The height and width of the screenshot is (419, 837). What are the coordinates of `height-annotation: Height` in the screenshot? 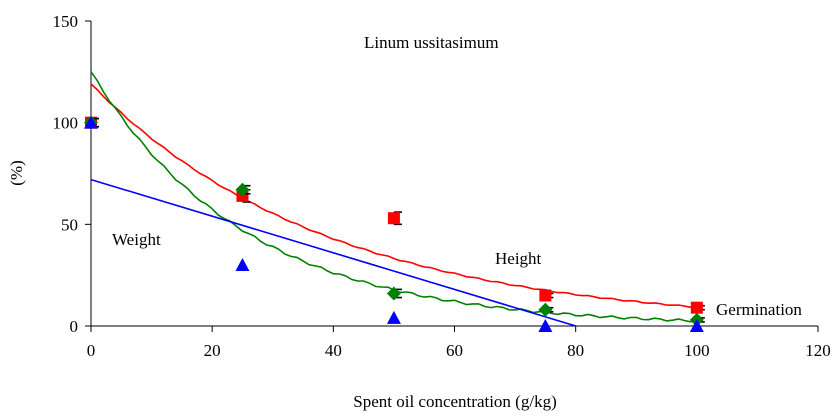 It's located at (518, 258).